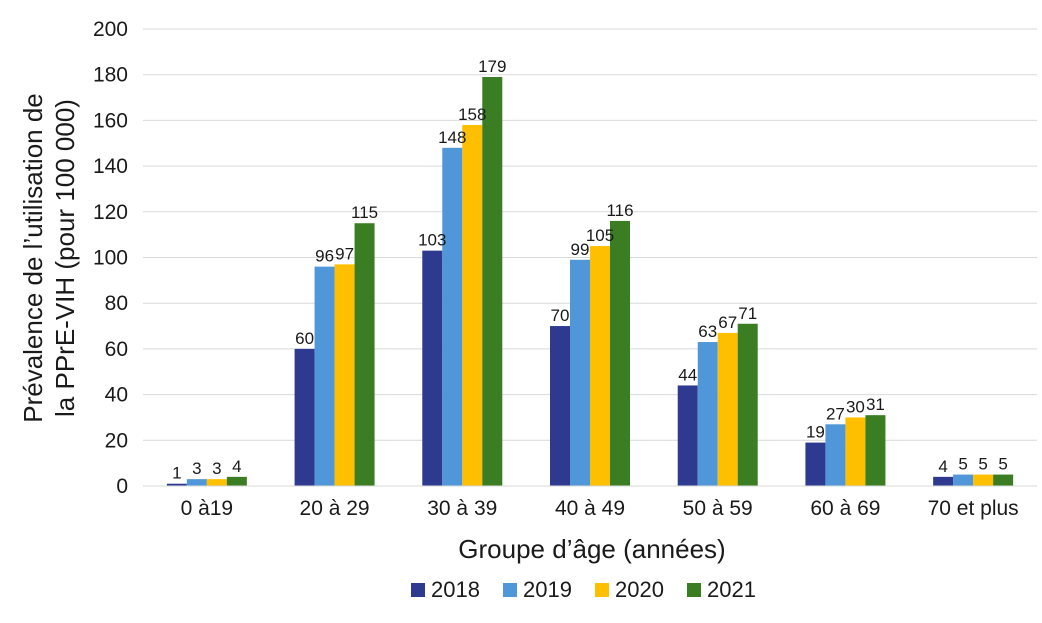 The image size is (1042, 623). What do you see at coordinates (560, 315) in the screenshot?
I see `data-label: 70` at bounding box center [560, 315].